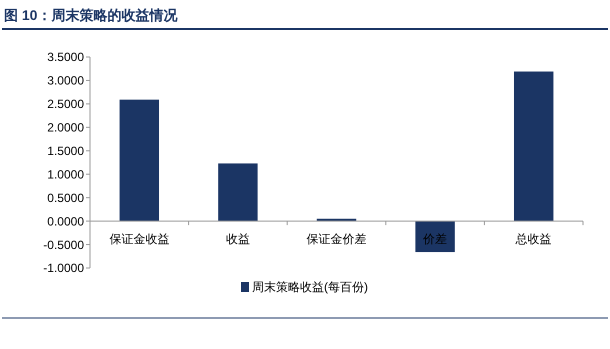 The image size is (610, 349). What do you see at coordinates (63, 268) in the screenshot?
I see `y-tick-label: -1.0000` at bounding box center [63, 268].